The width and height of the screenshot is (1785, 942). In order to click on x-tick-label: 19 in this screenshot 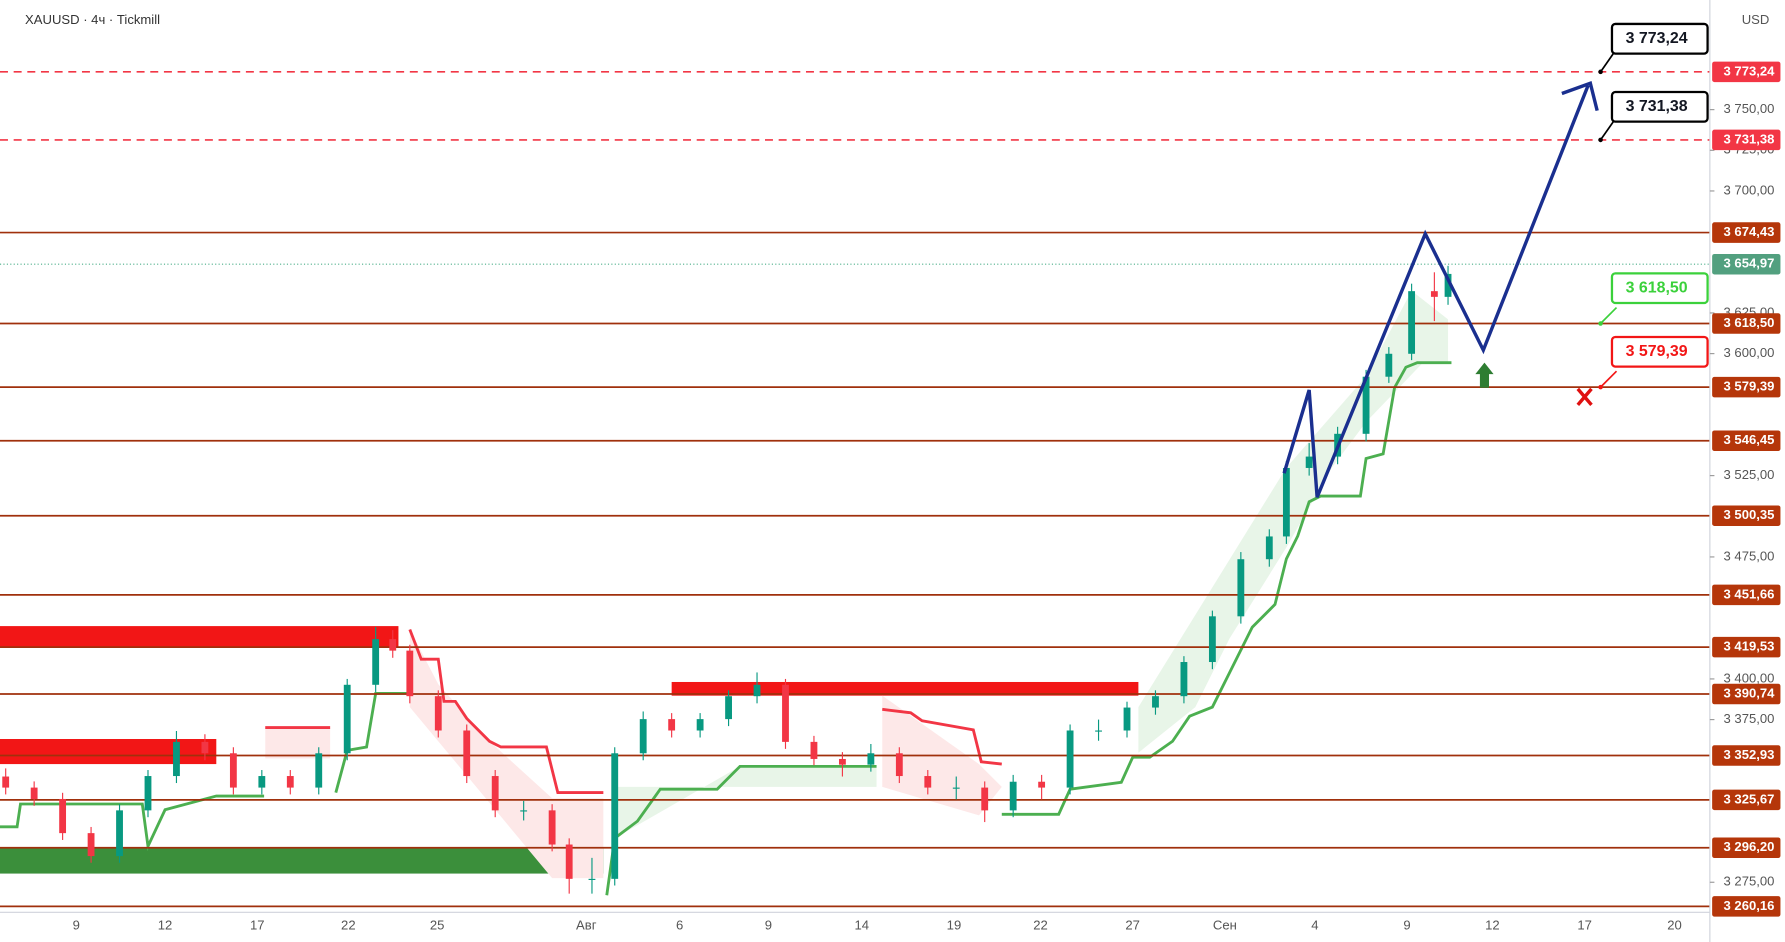, I will do `click(954, 924)`.